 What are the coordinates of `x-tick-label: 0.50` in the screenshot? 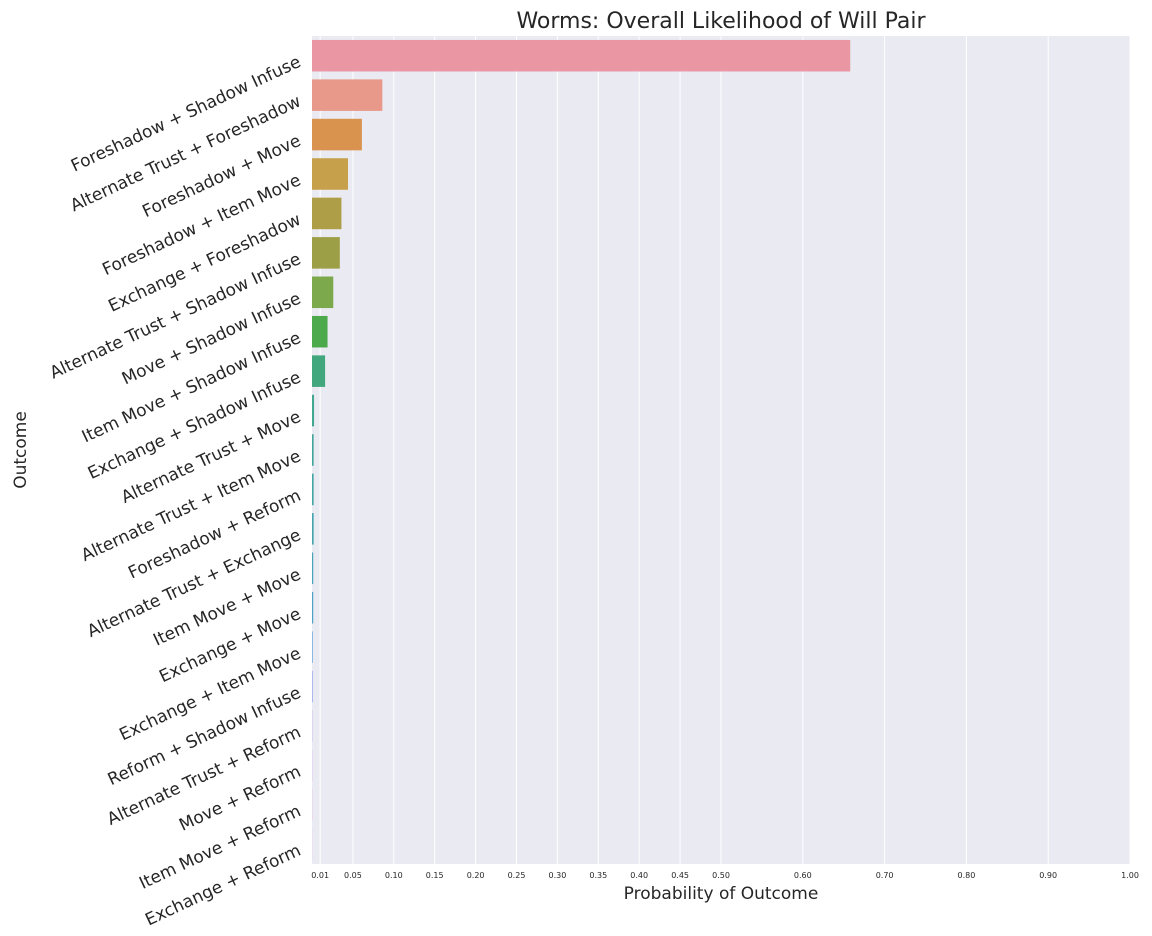 It's located at (721, 875).